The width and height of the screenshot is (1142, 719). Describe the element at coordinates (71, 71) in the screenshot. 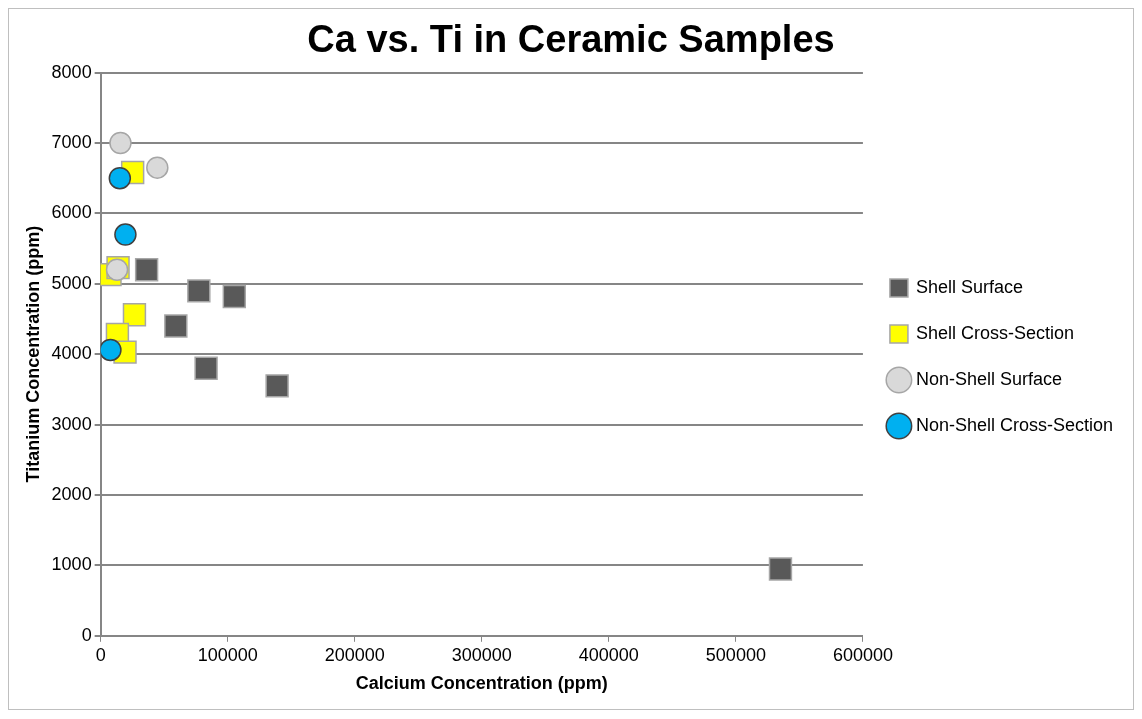

I see `y-tick-label: 8000` at that location.